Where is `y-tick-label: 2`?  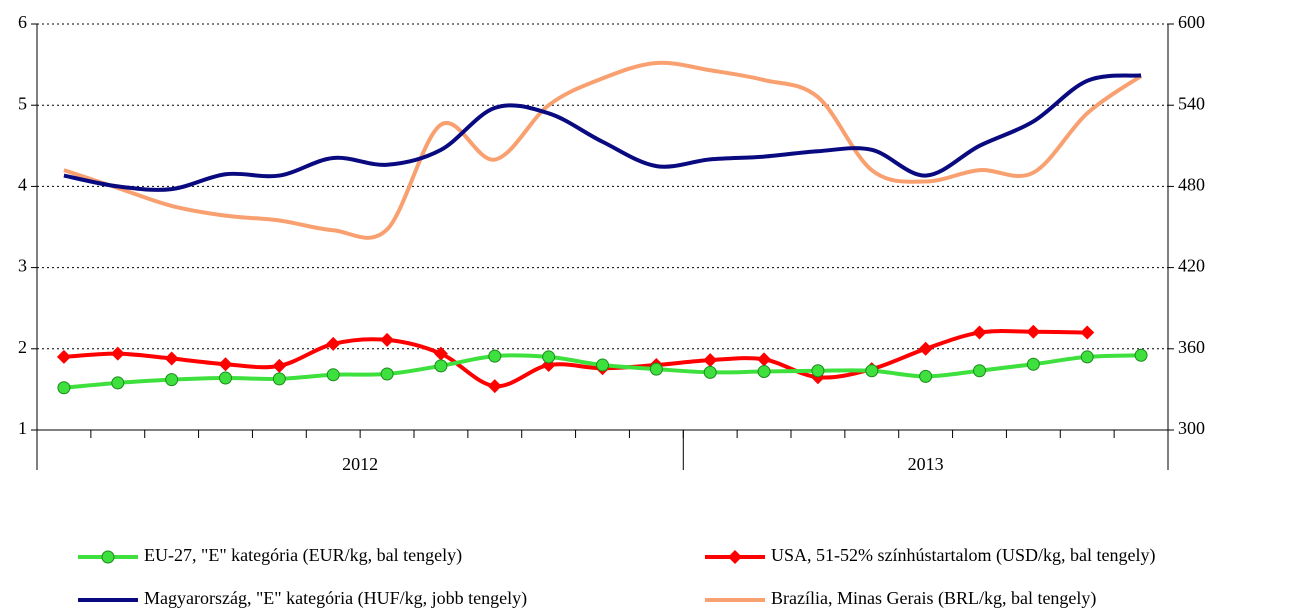
y-tick-label: 2 is located at coordinates (22, 347).